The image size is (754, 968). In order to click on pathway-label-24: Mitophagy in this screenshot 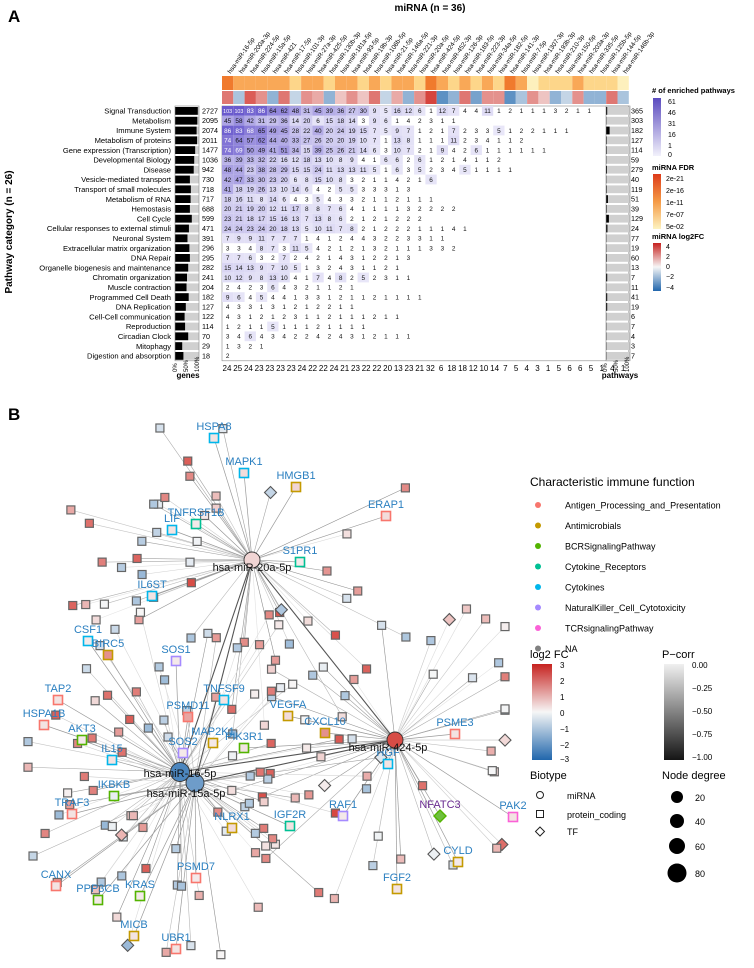, I will do `click(153, 346)`.